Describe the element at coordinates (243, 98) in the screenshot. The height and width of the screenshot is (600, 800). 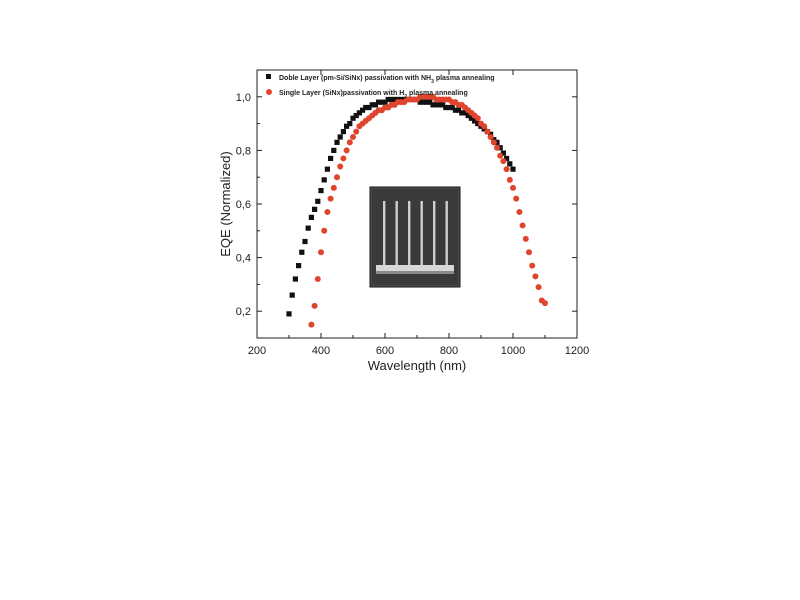
I see `y-tick-label: 1,0` at that location.